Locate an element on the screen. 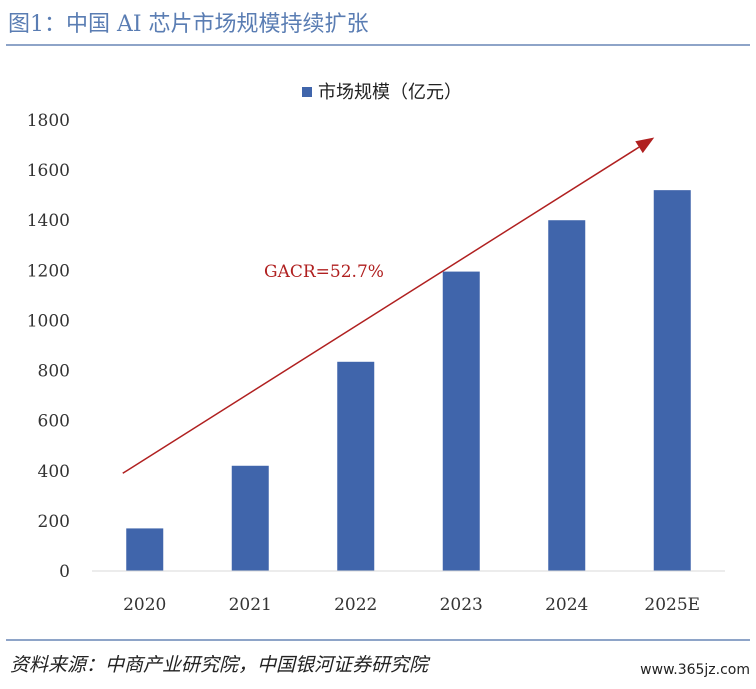 The width and height of the screenshot is (756, 689). y-tick-label: 600 is located at coordinates (54, 422).